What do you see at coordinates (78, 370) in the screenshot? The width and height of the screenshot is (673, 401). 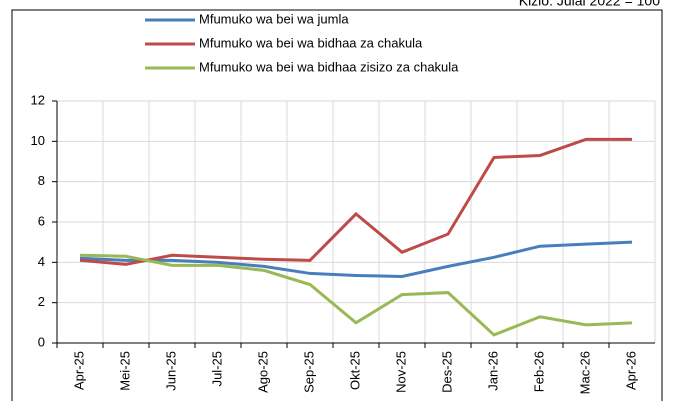 I see `x-tick-label: Apr-25` at bounding box center [78, 370].